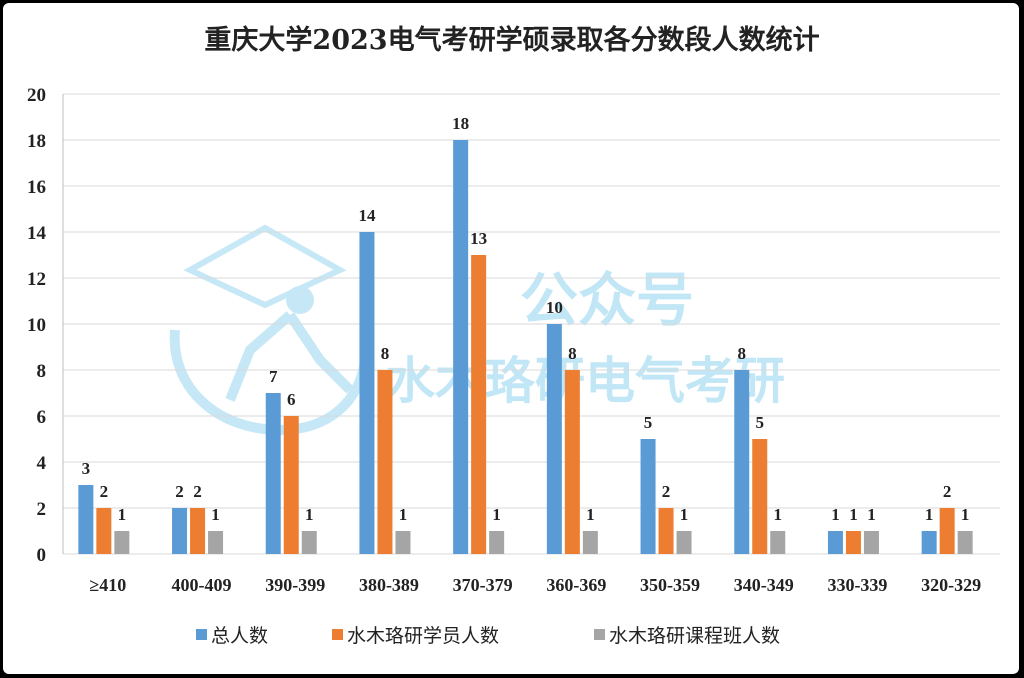  What do you see at coordinates (42, 509) in the screenshot?
I see `y-tick-label: 2` at bounding box center [42, 509].